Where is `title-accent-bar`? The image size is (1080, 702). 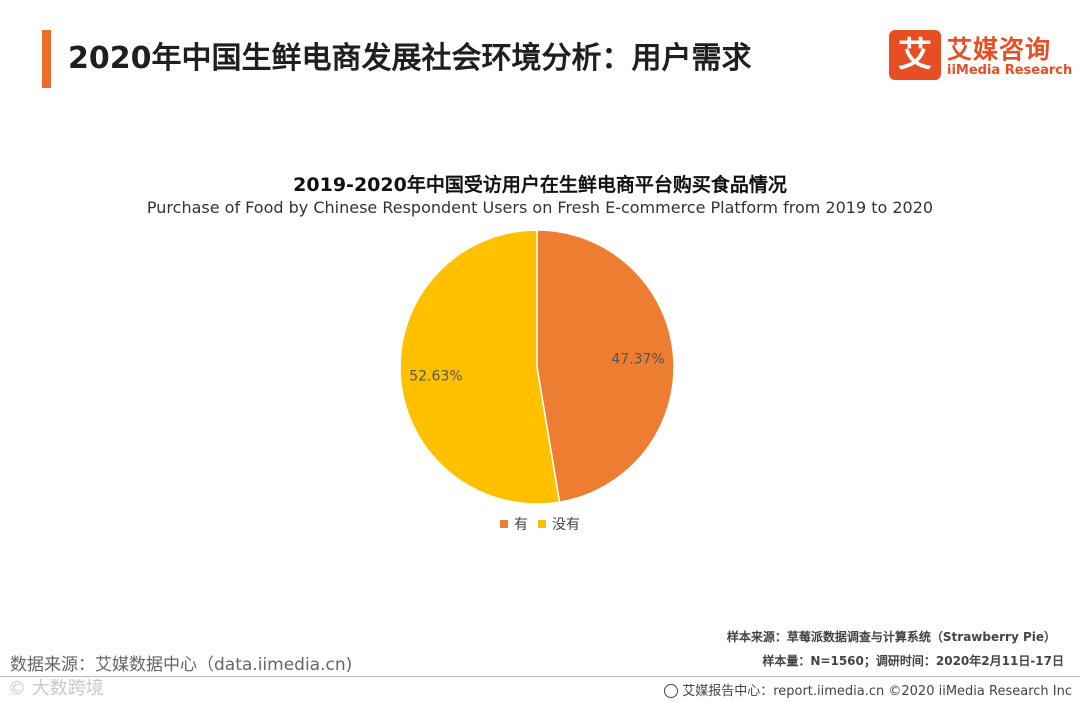 title-accent-bar is located at coordinates (46, 59).